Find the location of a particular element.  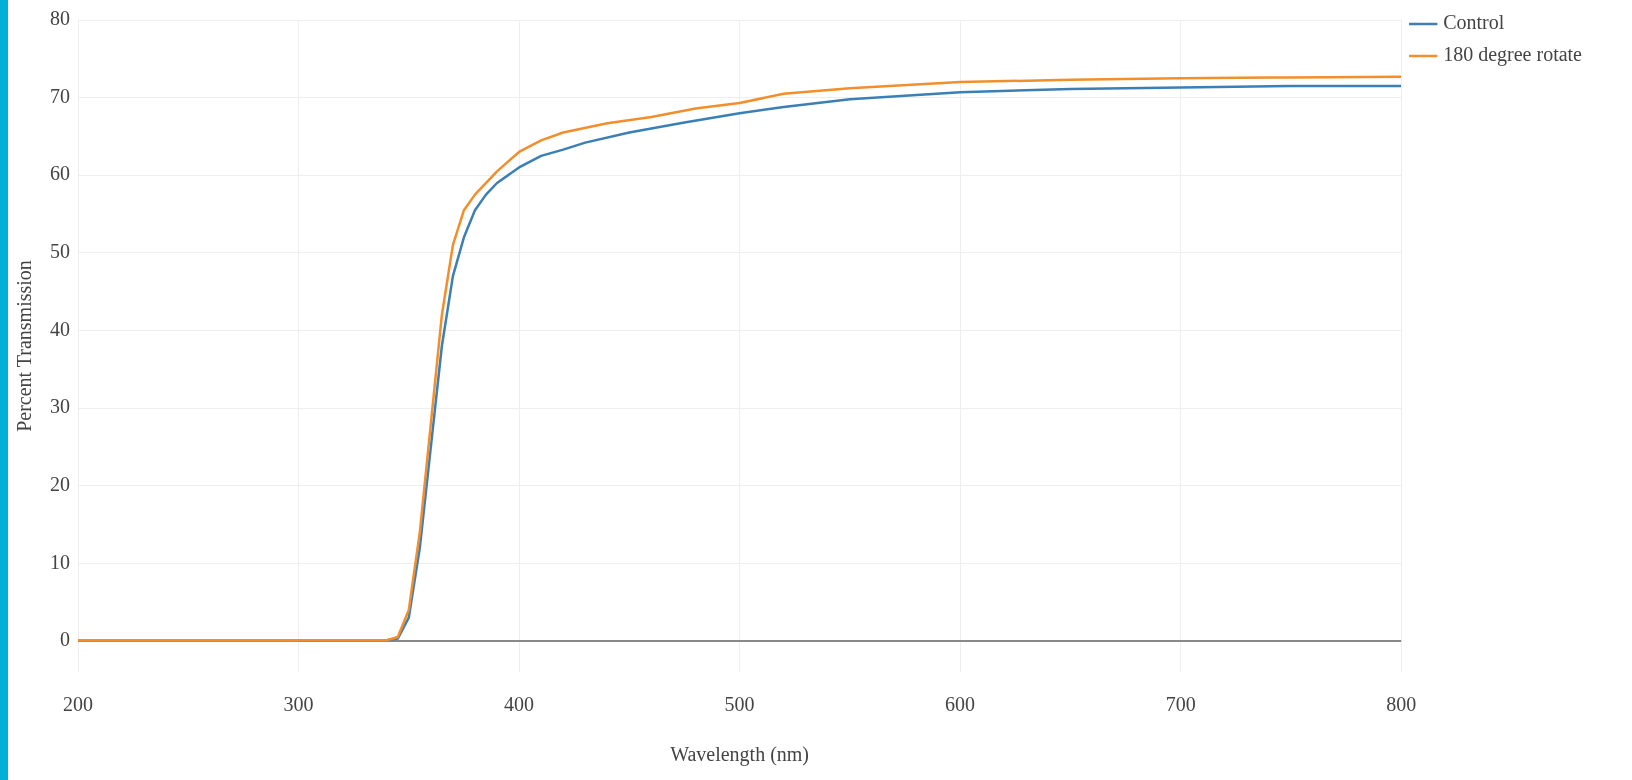

x-axis-title: Wavelength (nm) is located at coordinates (740, 755).